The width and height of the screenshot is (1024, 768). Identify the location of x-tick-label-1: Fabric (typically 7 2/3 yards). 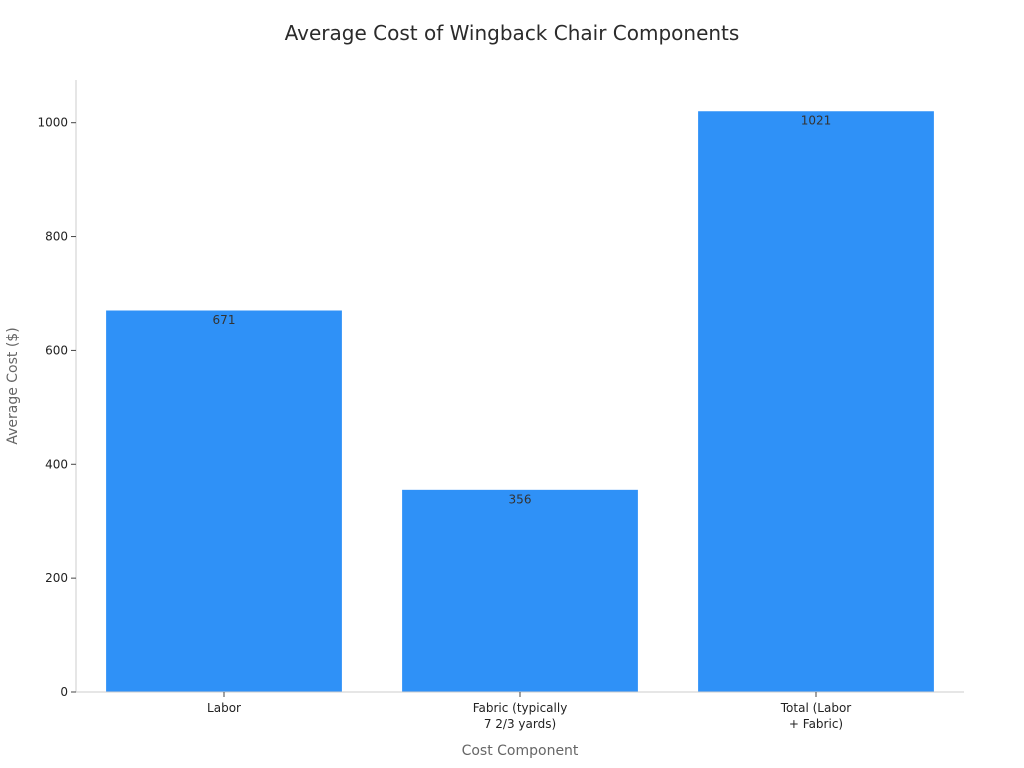
(520, 716).